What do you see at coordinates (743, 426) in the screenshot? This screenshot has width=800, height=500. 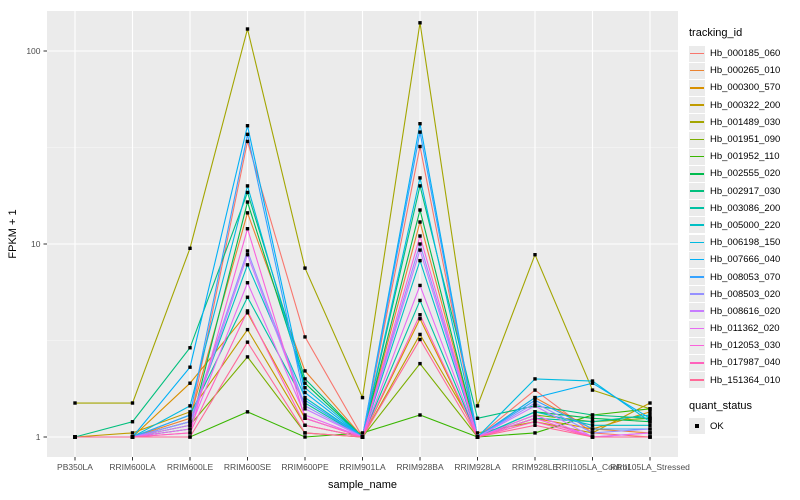 I see `point-legend-item: OK` at bounding box center [743, 426].